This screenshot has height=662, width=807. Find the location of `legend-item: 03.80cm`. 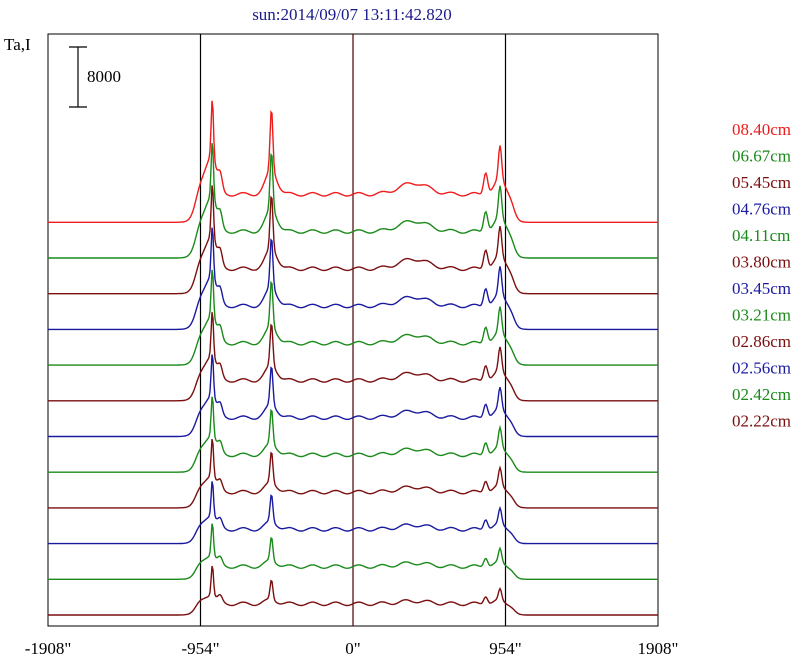

legend-item: 03.80cm is located at coordinates (761, 262).